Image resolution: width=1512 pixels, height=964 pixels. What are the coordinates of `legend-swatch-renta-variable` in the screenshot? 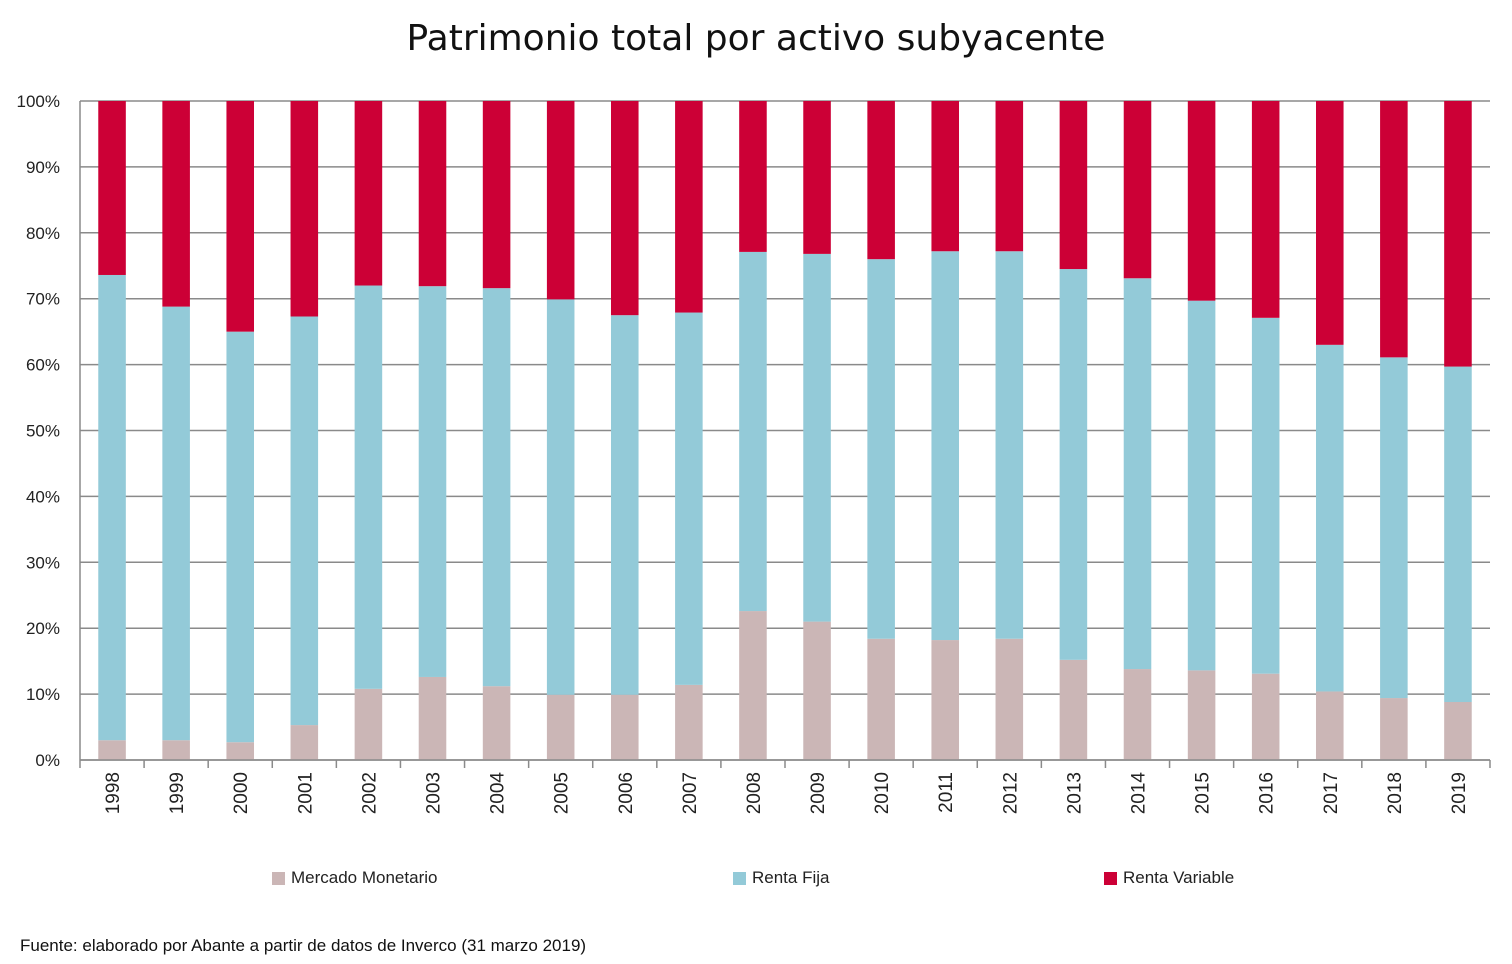 It's located at (1110, 878).